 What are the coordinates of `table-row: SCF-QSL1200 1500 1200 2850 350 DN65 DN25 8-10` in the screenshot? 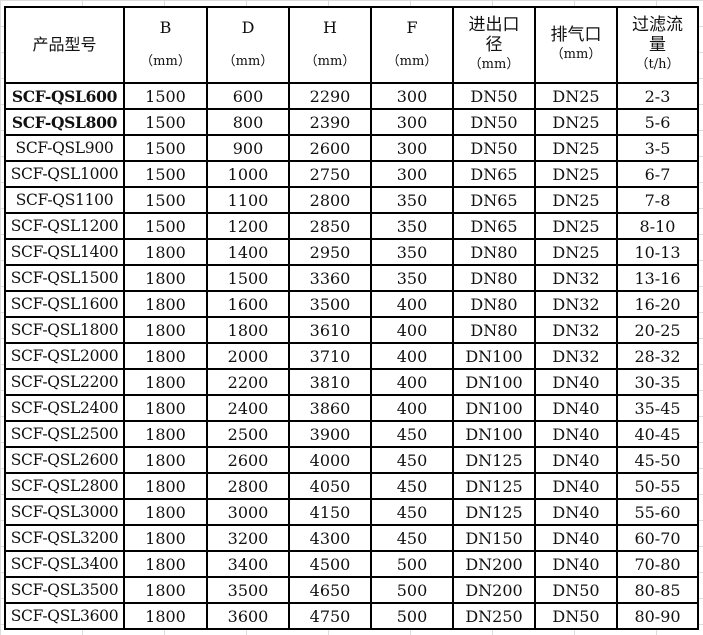 It's located at (351, 226).